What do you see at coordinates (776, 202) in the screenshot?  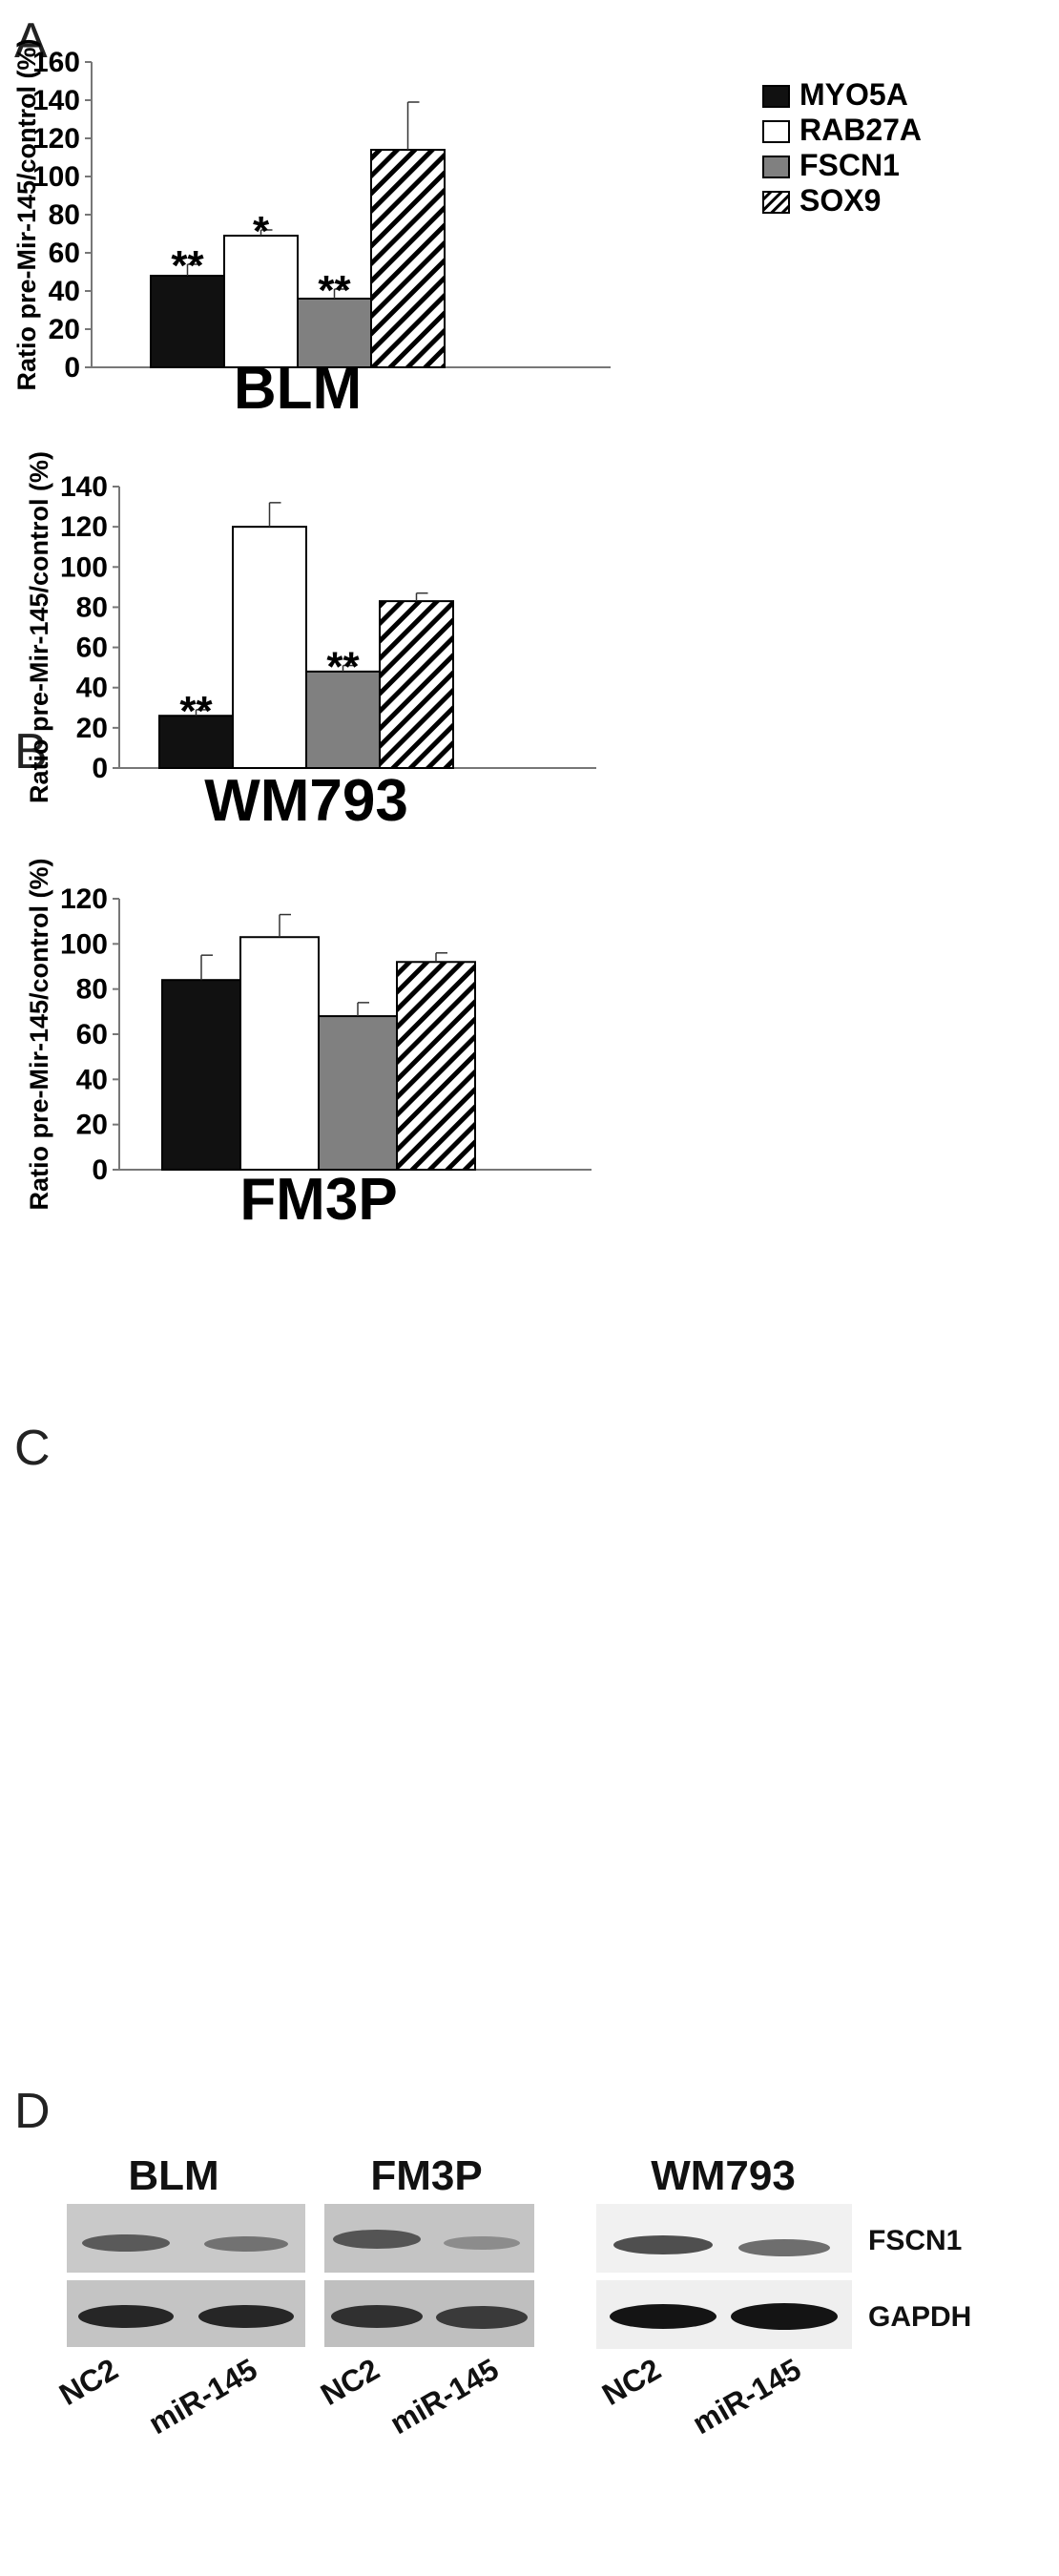 I see `legend-swatch-sox9` at bounding box center [776, 202].